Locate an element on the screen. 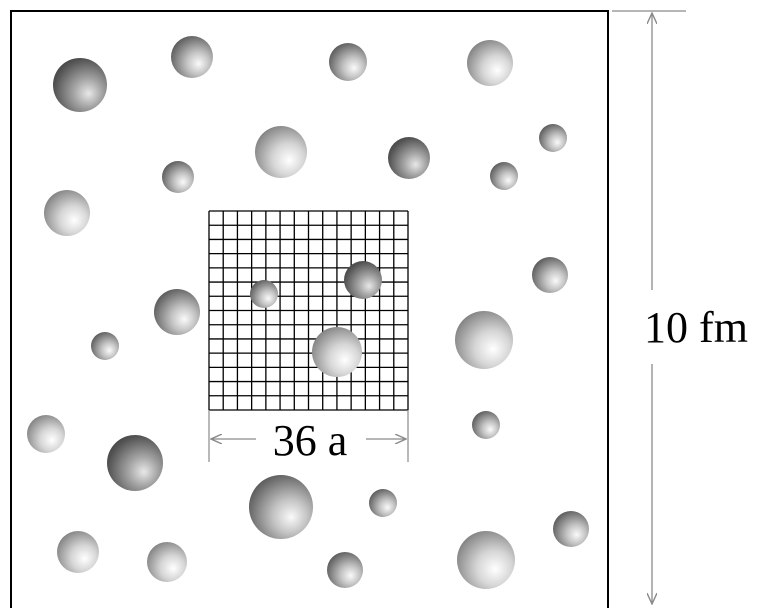 This screenshot has height=608, width=762. lattice-grid is located at coordinates (308, 310).